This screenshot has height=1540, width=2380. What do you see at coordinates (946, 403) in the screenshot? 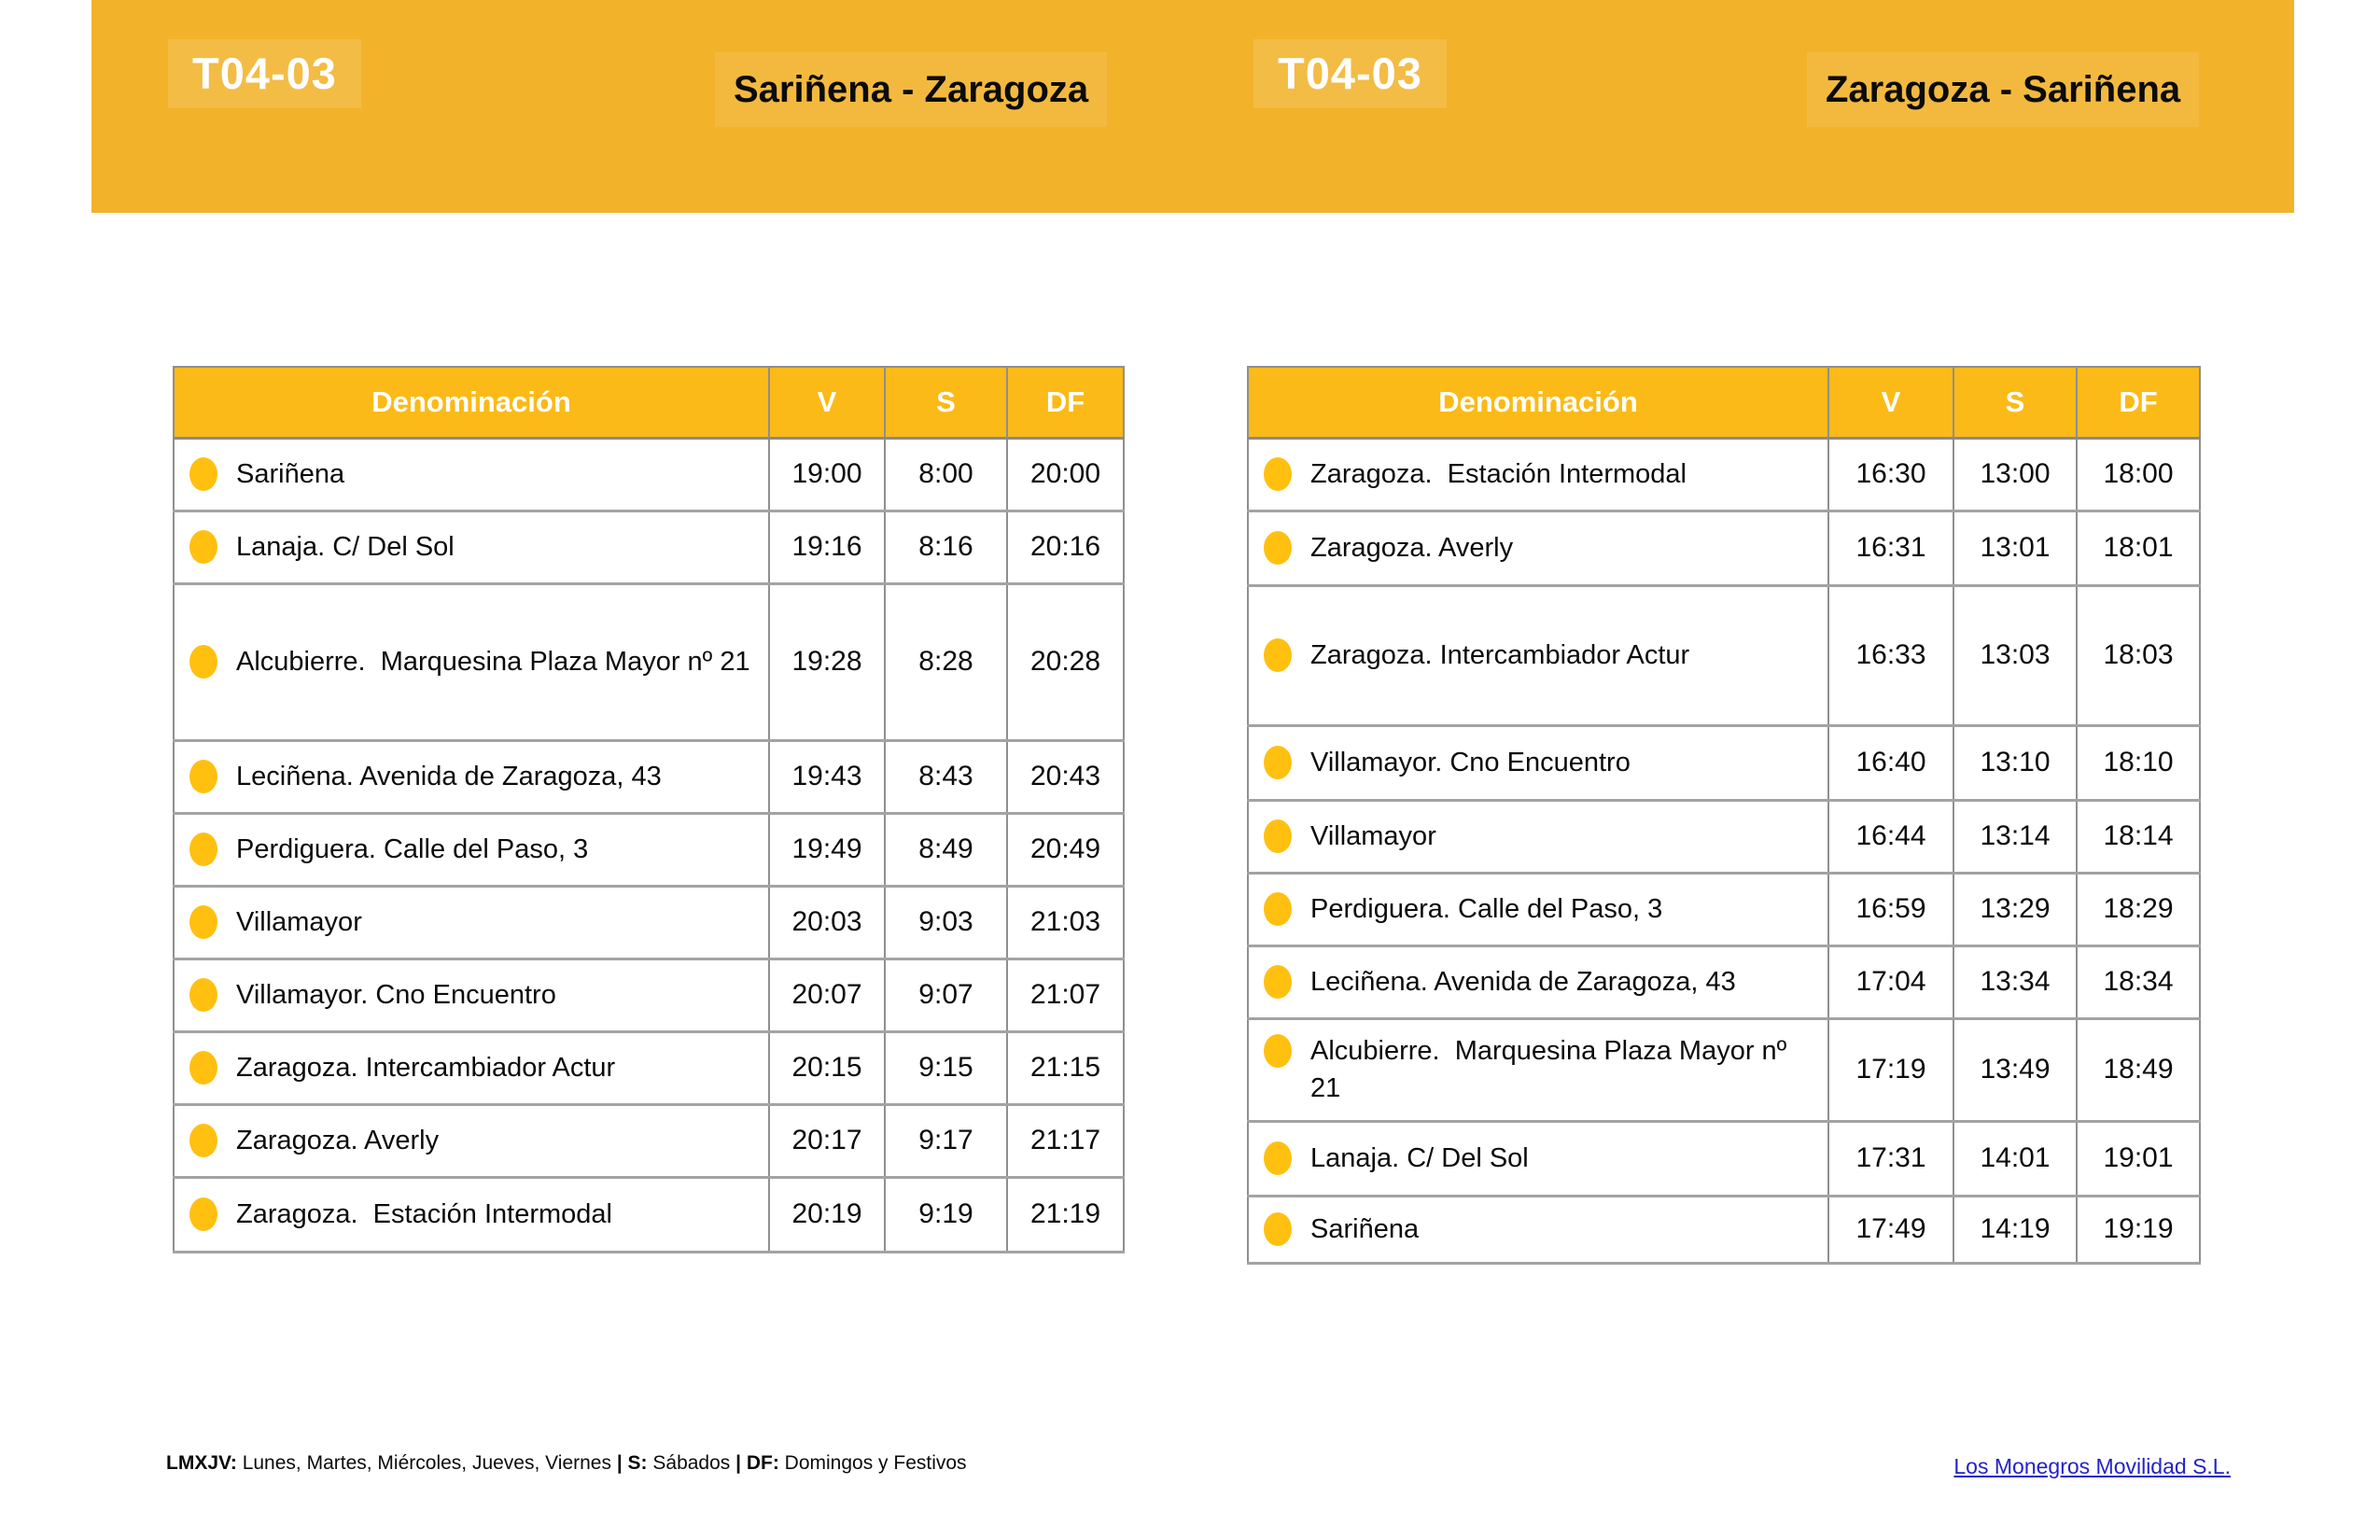
I see `col-header-s: S` at bounding box center [946, 403].